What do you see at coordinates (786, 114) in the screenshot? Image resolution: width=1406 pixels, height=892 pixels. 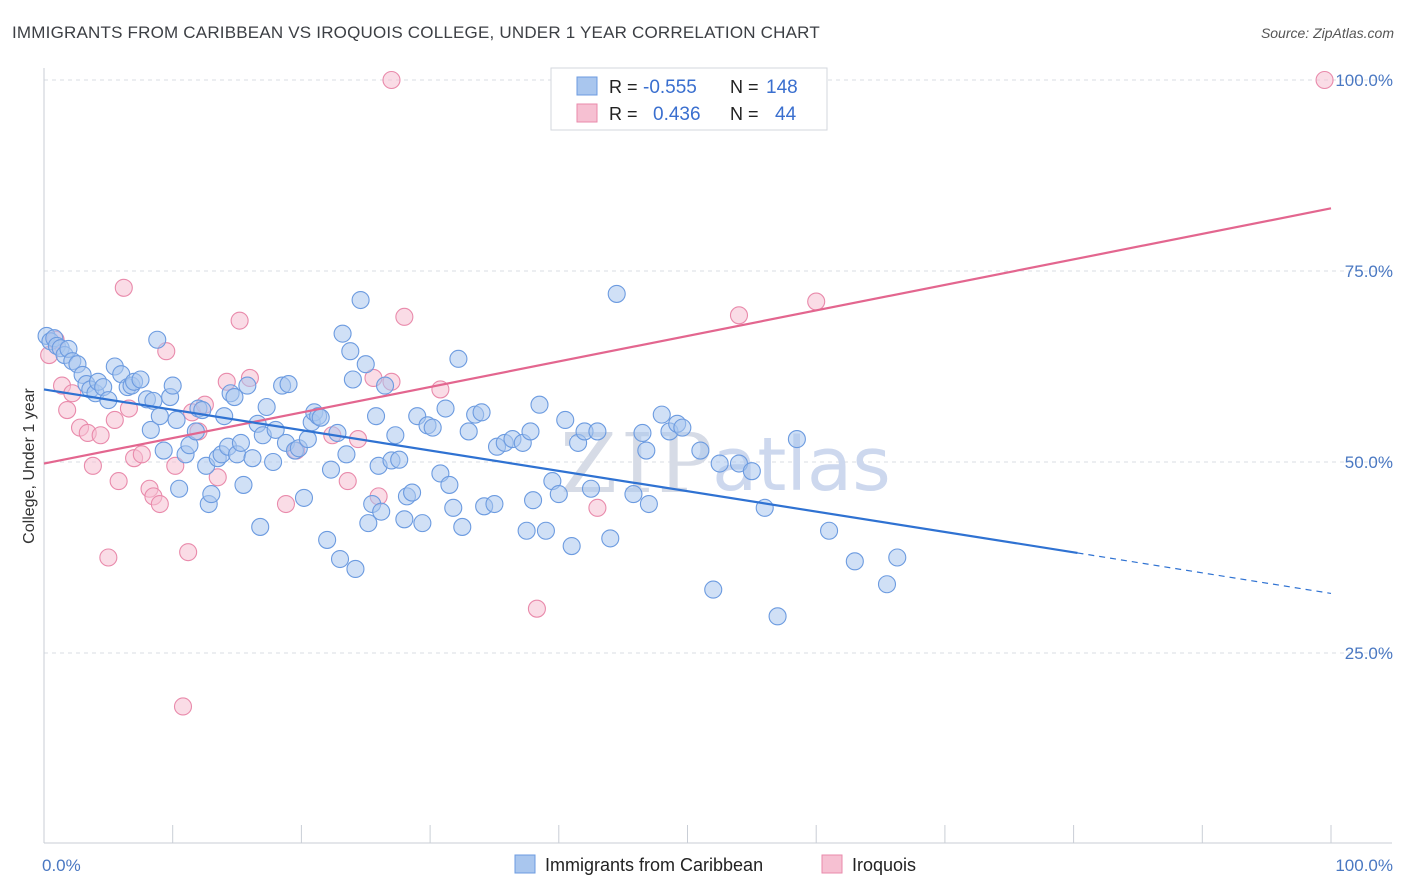 I see `legend-n-value-pink: 44` at bounding box center [786, 114].